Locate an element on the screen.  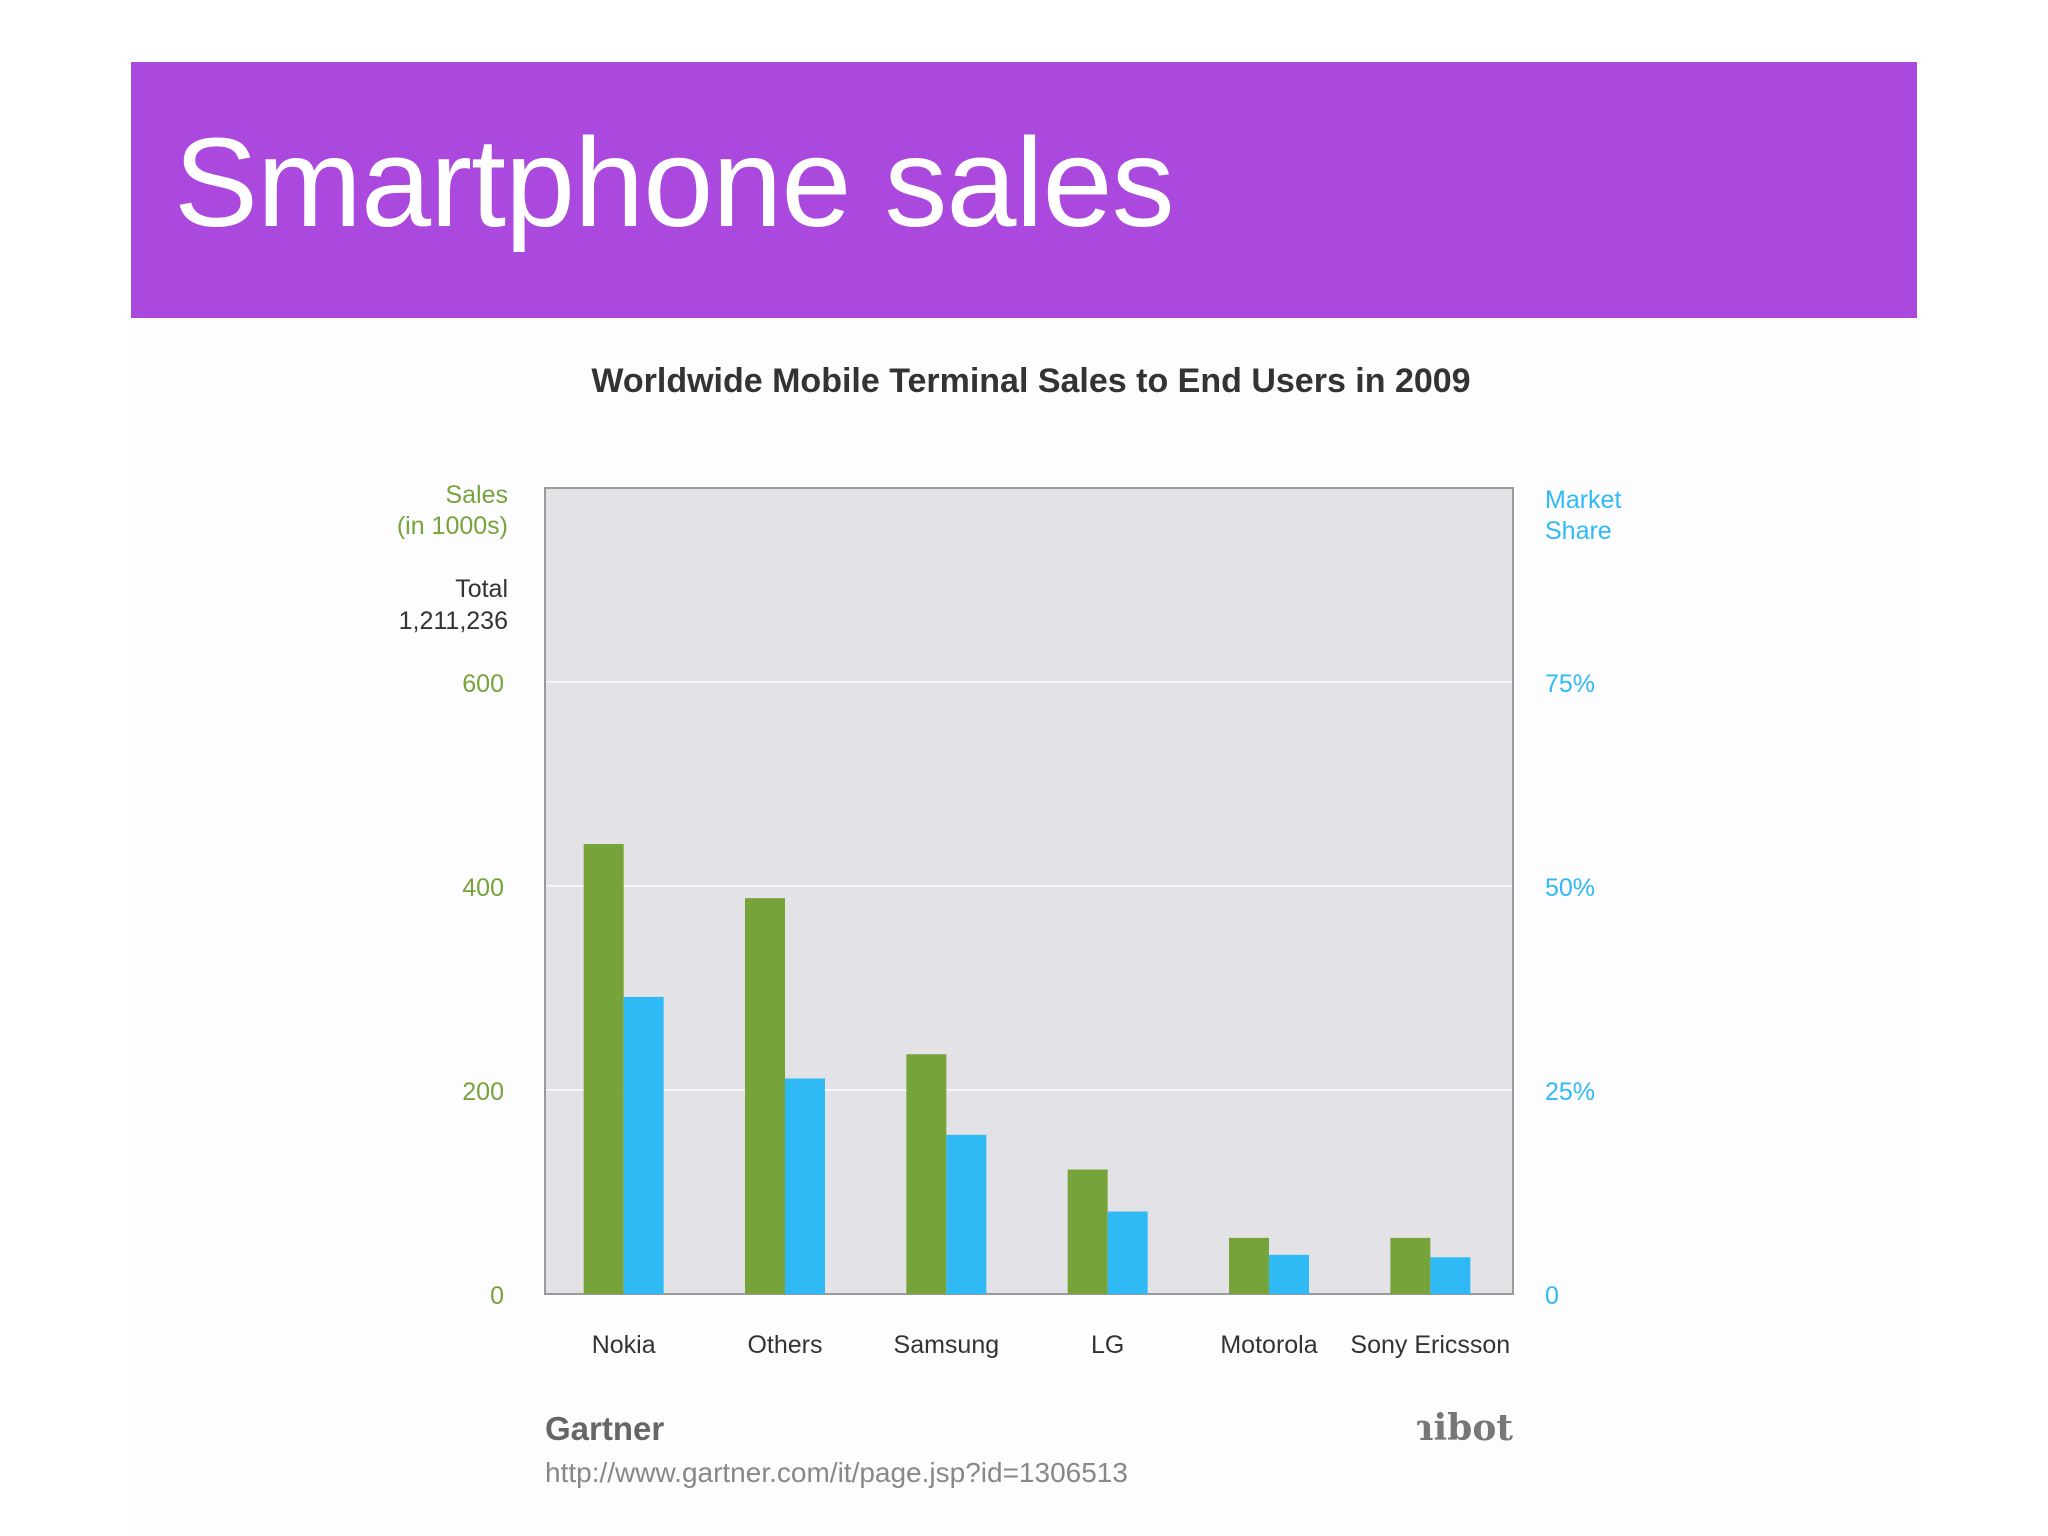
share-bar-others is located at coordinates (805, 1186).